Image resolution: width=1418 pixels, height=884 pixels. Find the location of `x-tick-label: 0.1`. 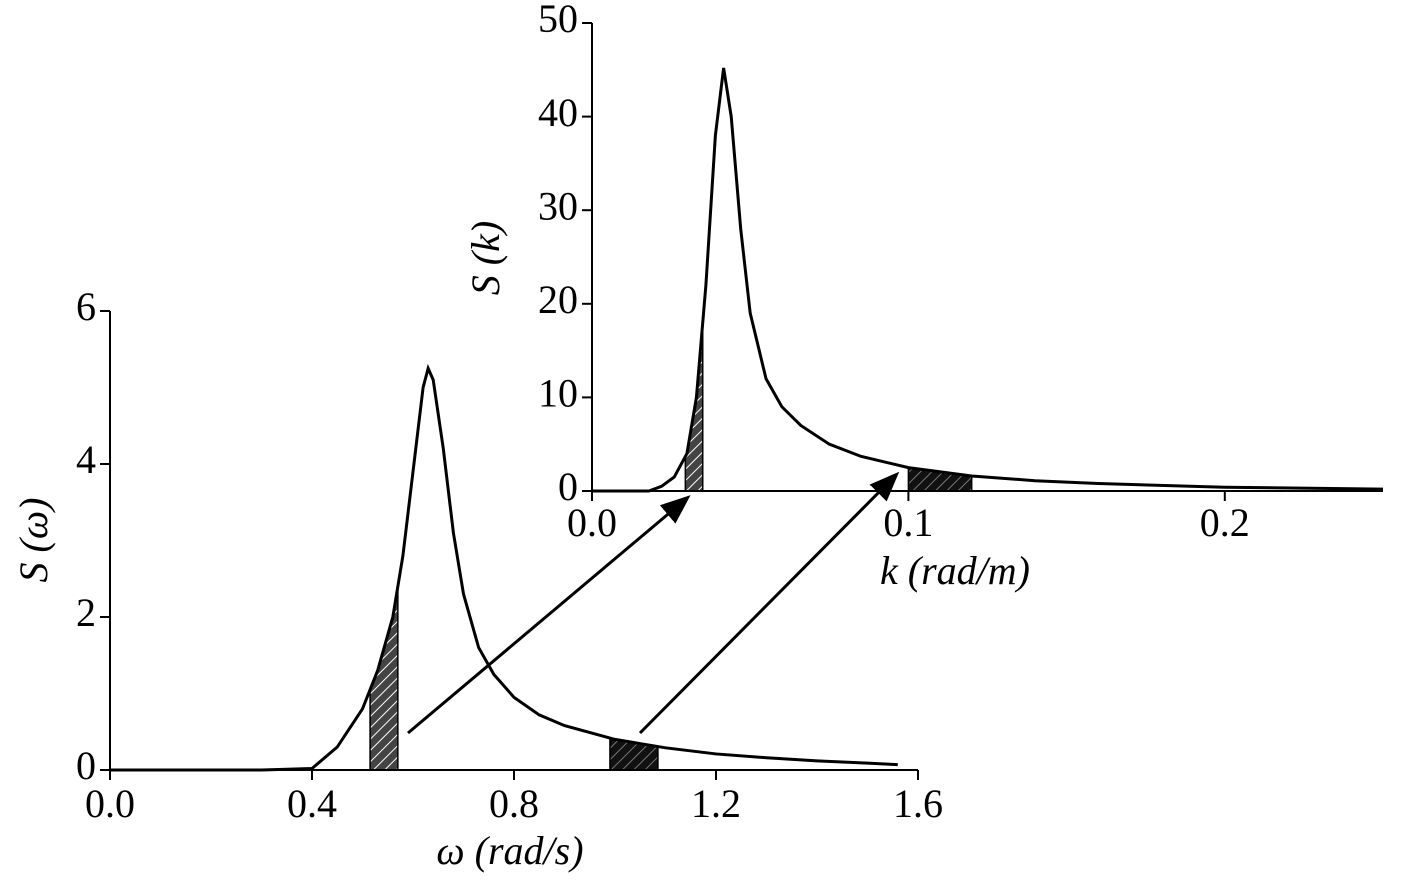

x-tick-label: 0.1 is located at coordinates (908, 522).